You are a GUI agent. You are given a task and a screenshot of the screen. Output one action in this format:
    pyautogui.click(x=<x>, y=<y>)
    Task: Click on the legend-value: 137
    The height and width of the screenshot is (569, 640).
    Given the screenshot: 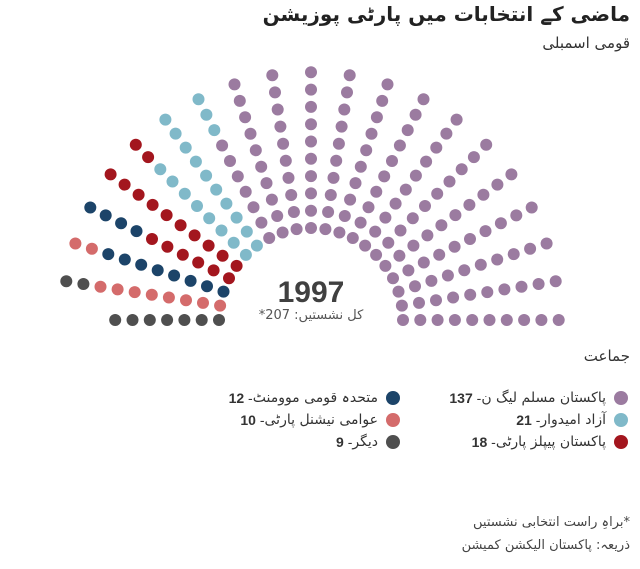 What is the action you would take?
    pyautogui.click(x=465, y=398)
    